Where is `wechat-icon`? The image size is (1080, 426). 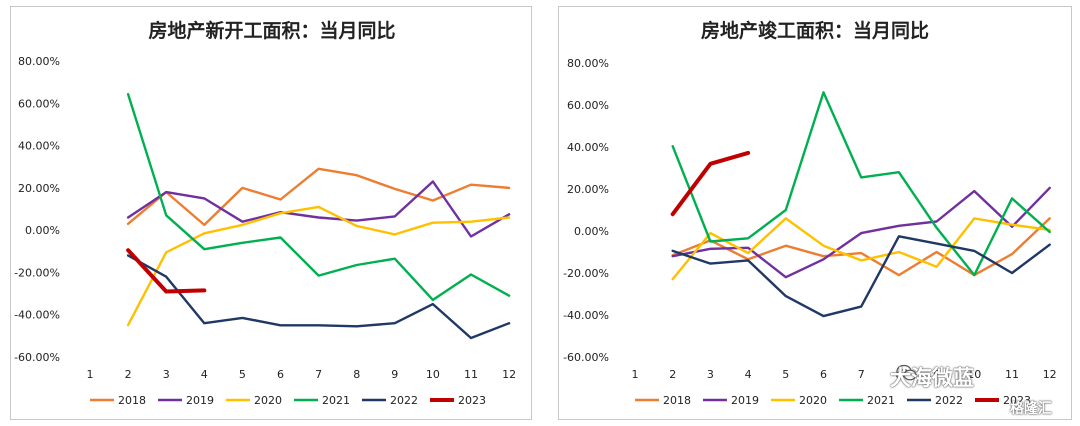 wechat-icon is located at coordinates (906, 372).